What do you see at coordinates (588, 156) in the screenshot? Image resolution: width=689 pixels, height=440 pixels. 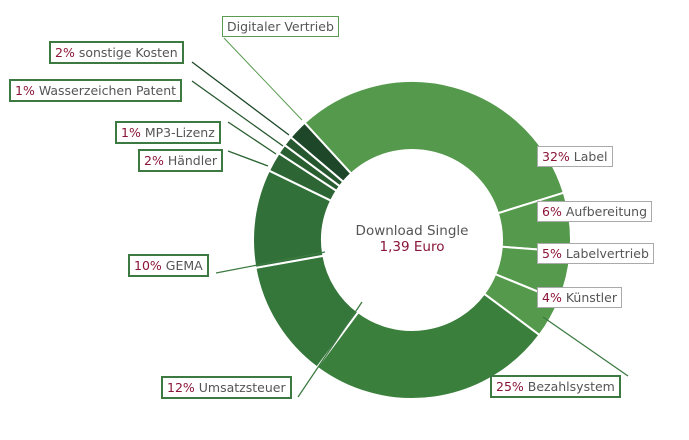 I see `slice-name: Label` at bounding box center [588, 156].